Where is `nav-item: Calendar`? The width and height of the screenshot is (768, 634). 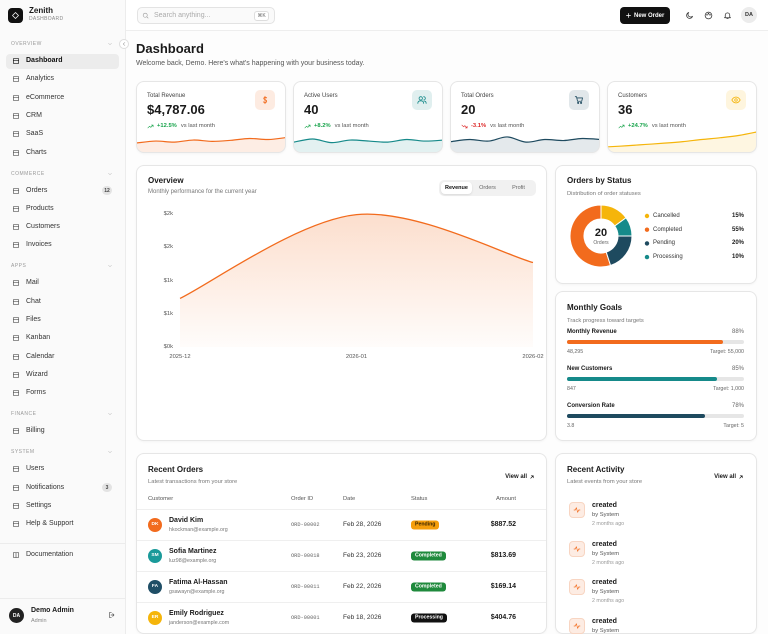 nav-item: Calendar is located at coordinates (40, 356).